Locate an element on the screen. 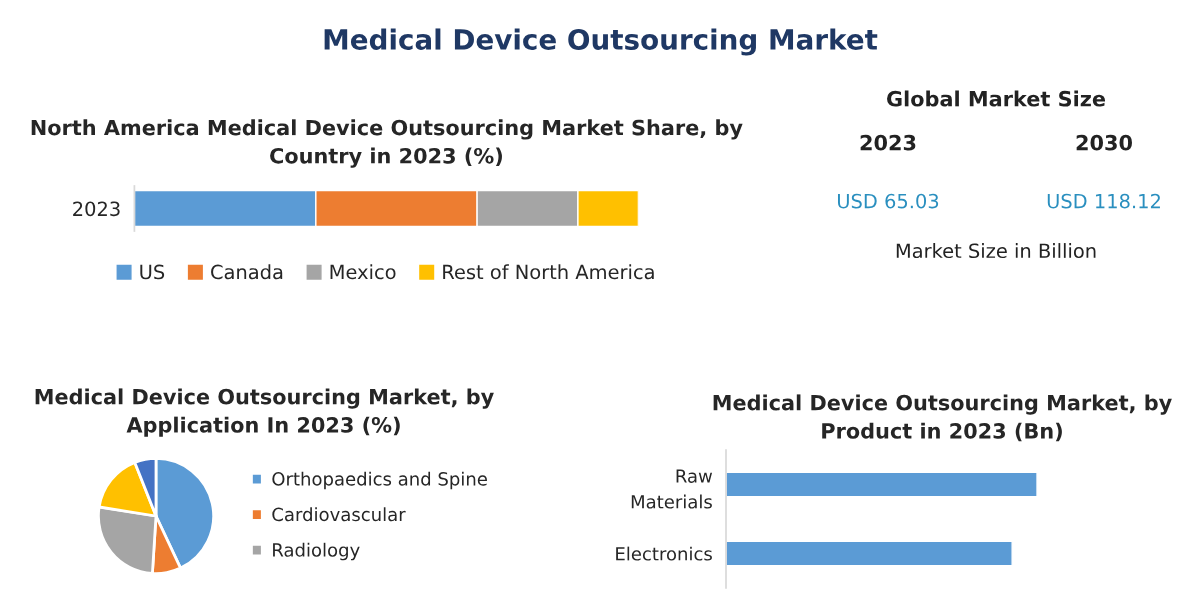 The height and width of the screenshot is (600, 1200). chart-title: North America Medical Device Outsourcing Market Share, by Country in 2023 (%) is located at coordinates (387, 143).